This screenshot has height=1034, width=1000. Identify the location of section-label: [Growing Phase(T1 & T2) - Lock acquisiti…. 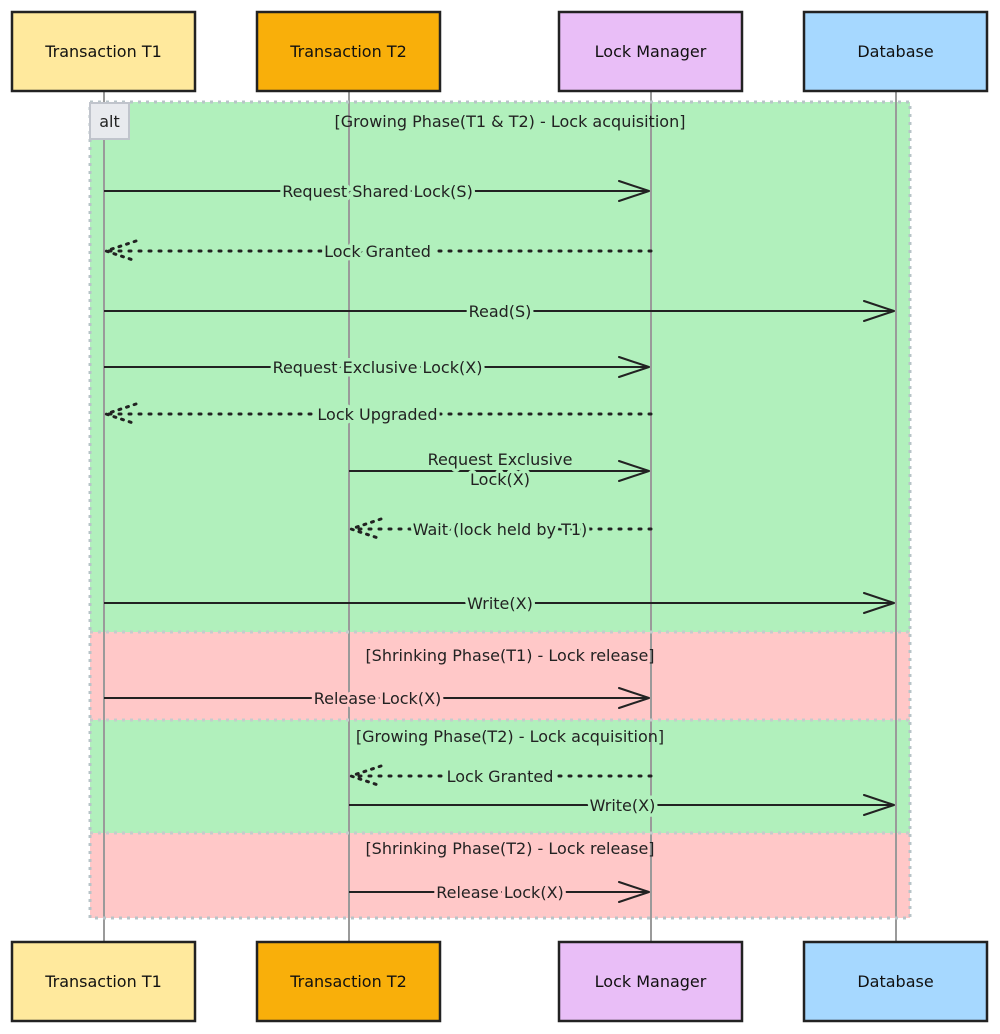
(510, 121).